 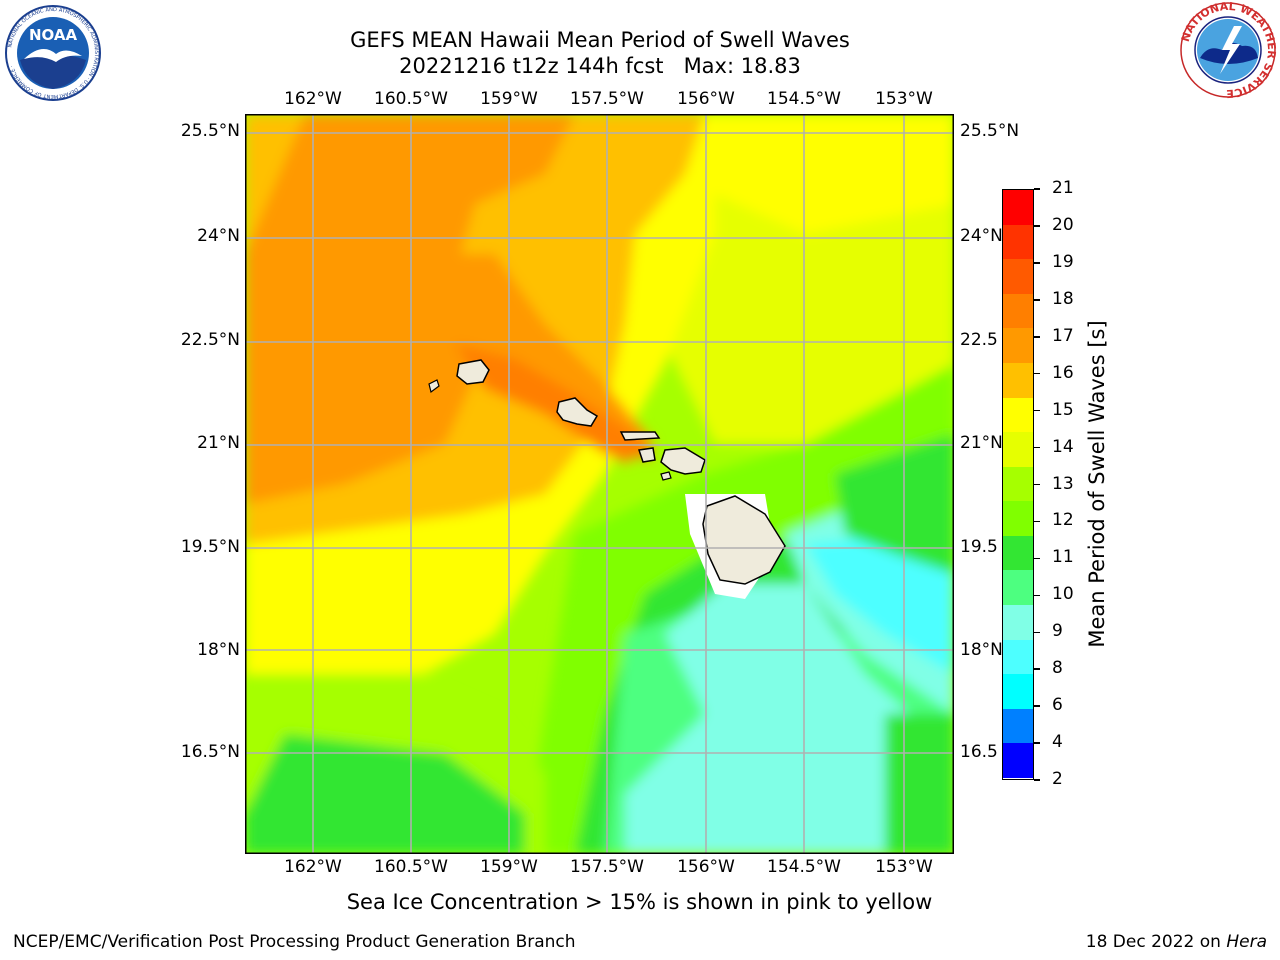 I want to click on lat-label: 19.5, so click(x=979, y=547).